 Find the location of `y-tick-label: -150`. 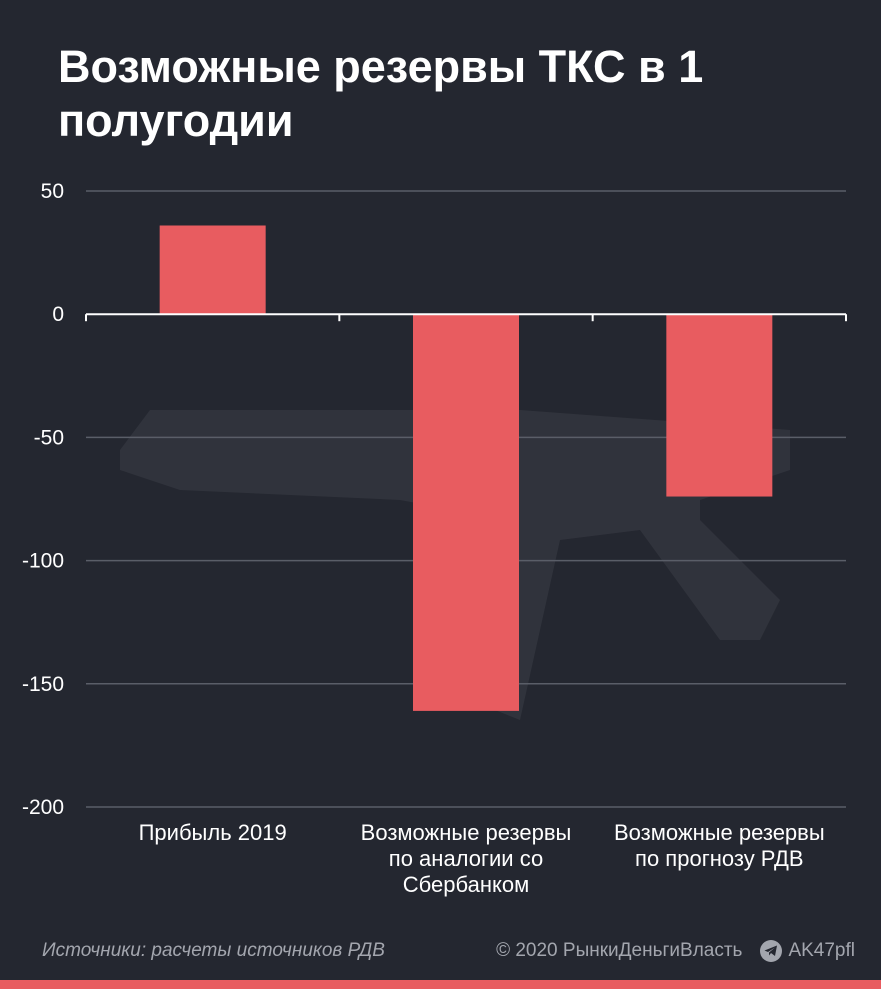

y-tick-label: -150 is located at coordinates (43, 684).